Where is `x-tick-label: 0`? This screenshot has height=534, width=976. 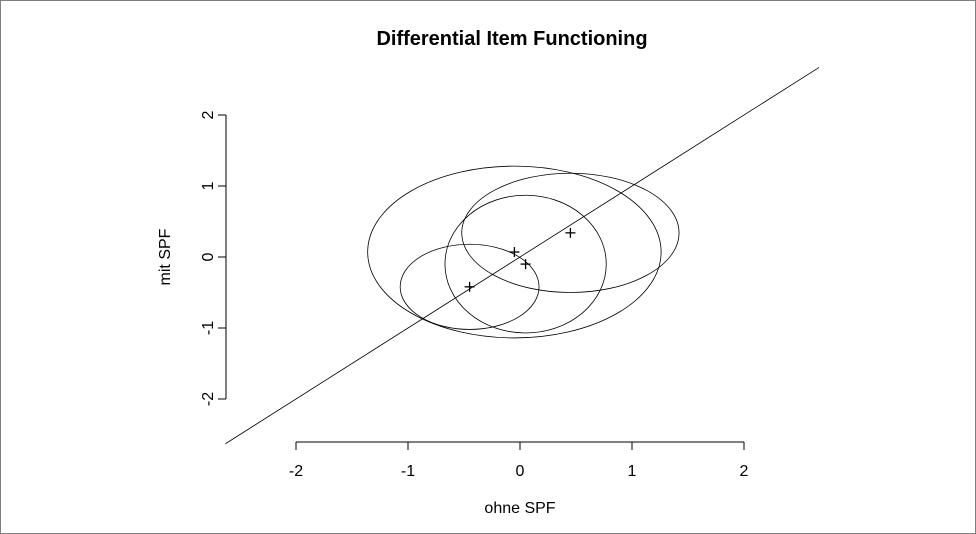
x-tick-label: 0 is located at coordinates (520, 471).